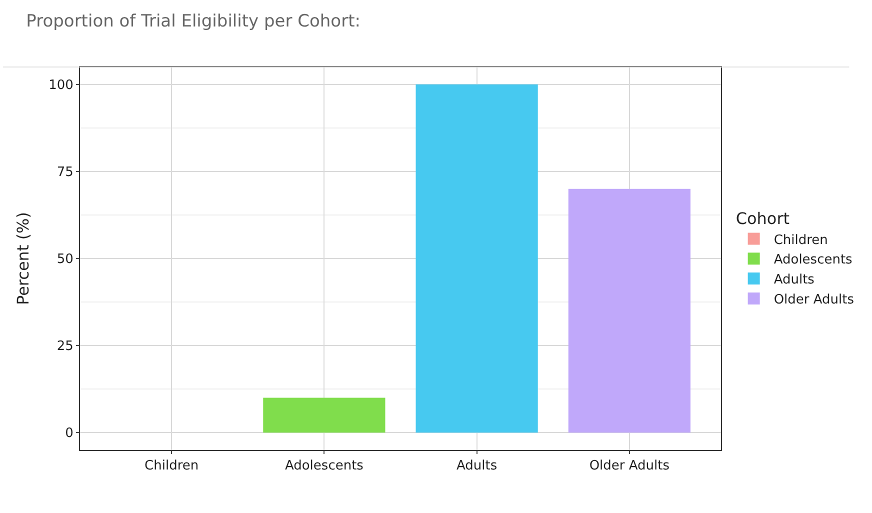  I want to click on chart-title: Proportion of Trial Eligibility per Cohort:, so click(193, 21).